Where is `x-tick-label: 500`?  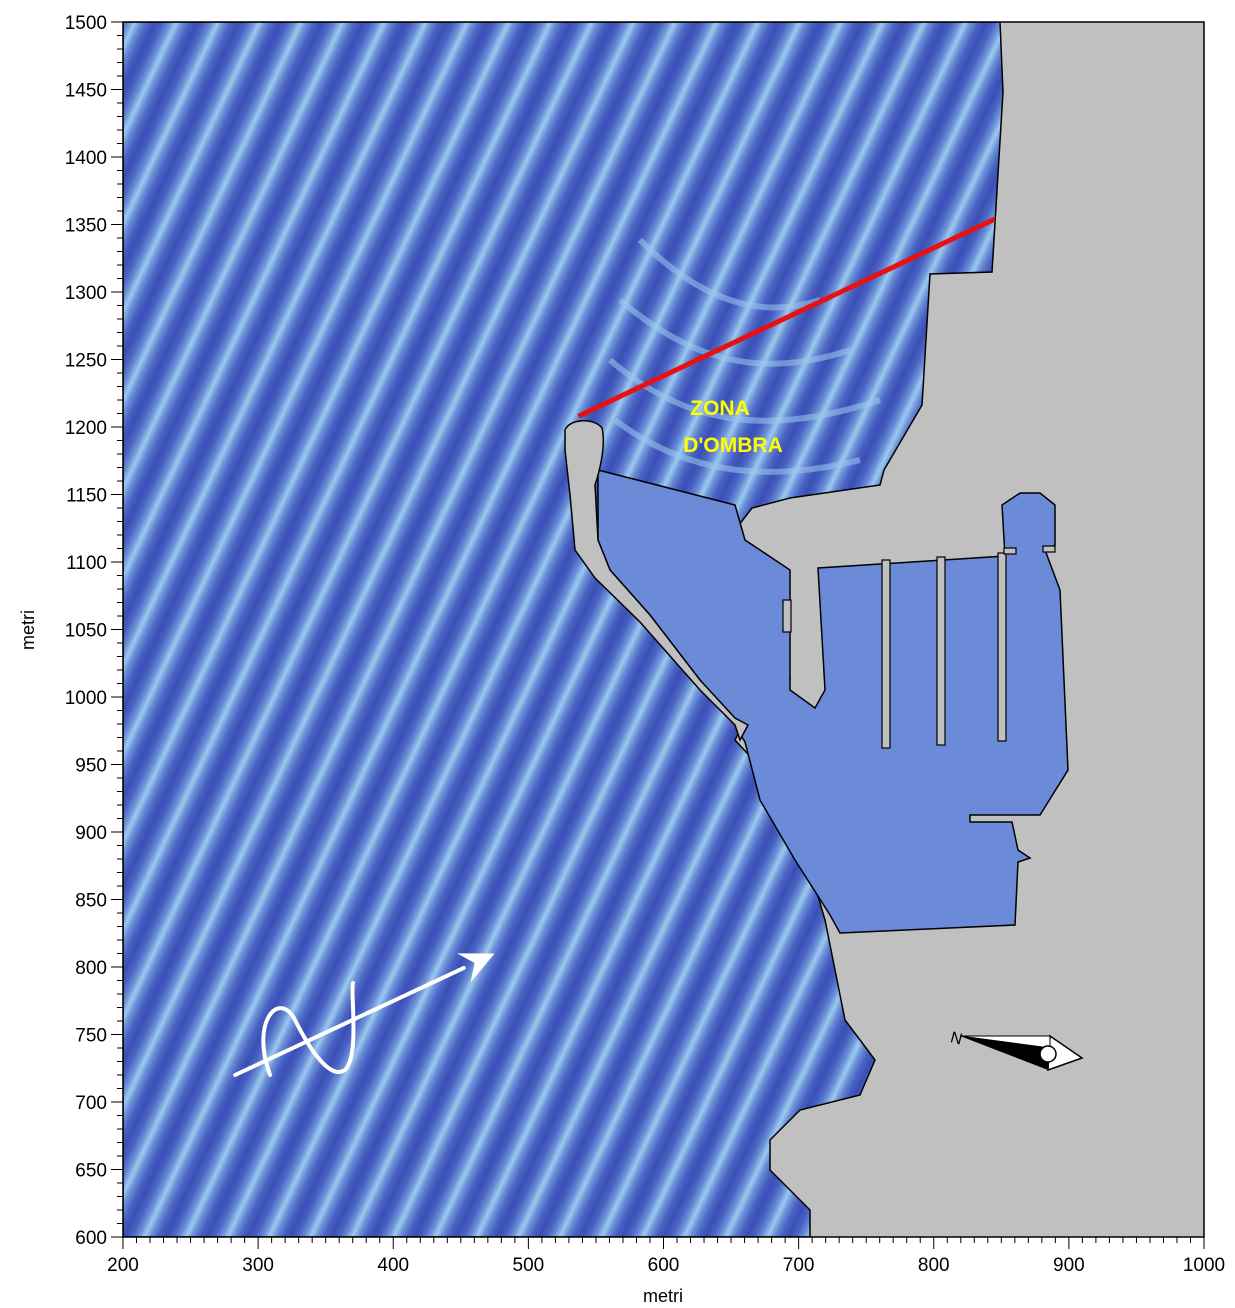 x-tick-label: 500 is located at coordinates (529, 1265).